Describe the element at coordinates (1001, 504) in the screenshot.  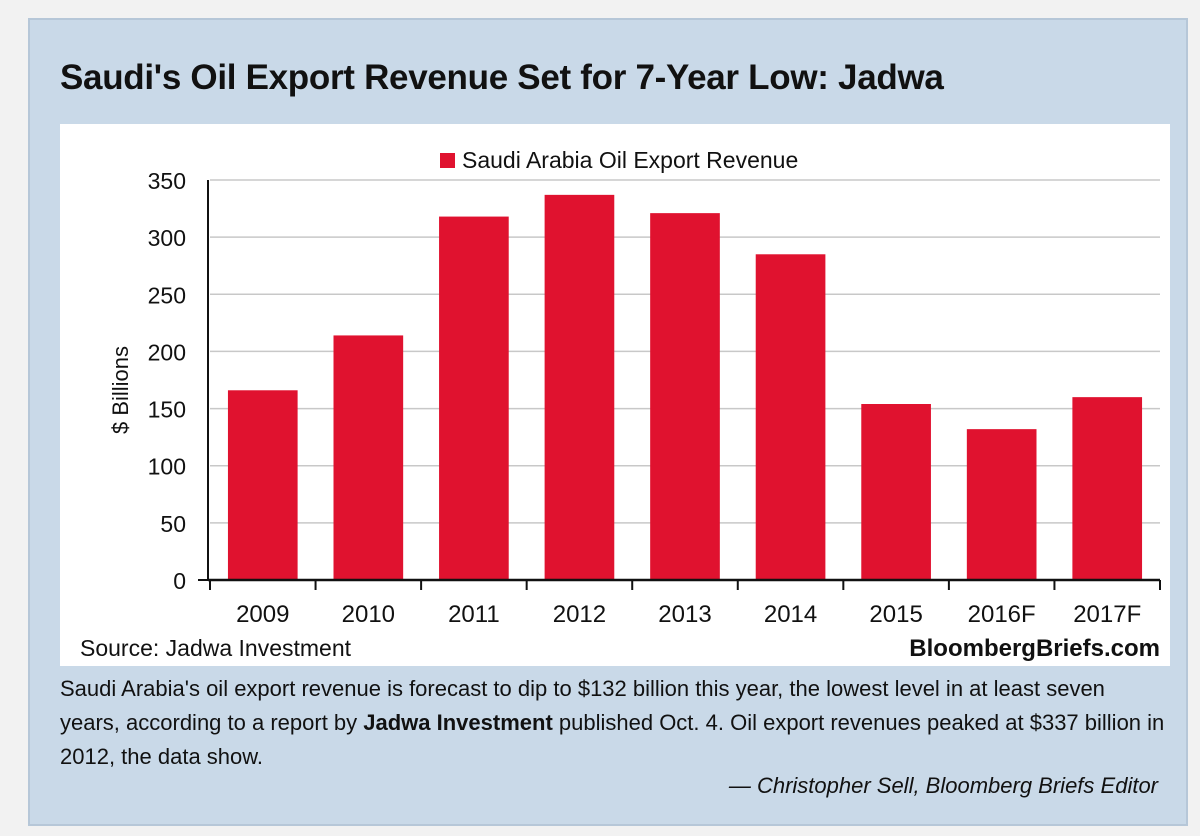
I see `bar-2016F` at that location.